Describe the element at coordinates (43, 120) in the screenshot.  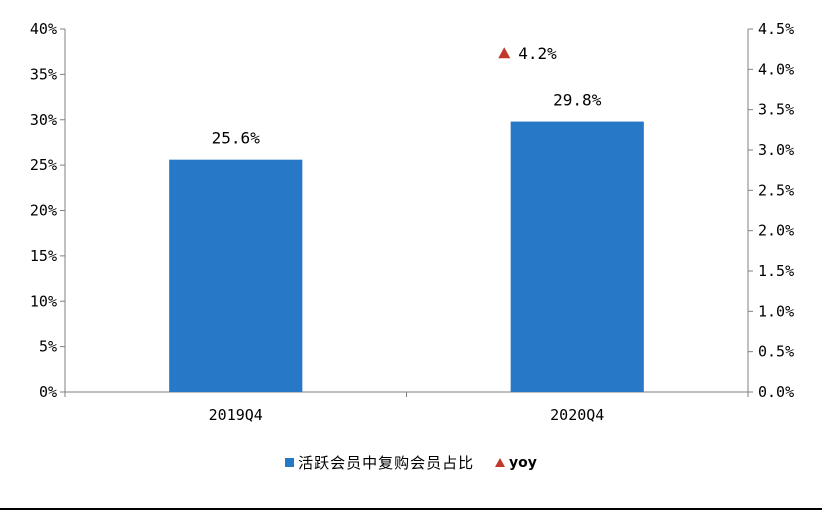
I see `y-left-tick-label: 30%` at that location.